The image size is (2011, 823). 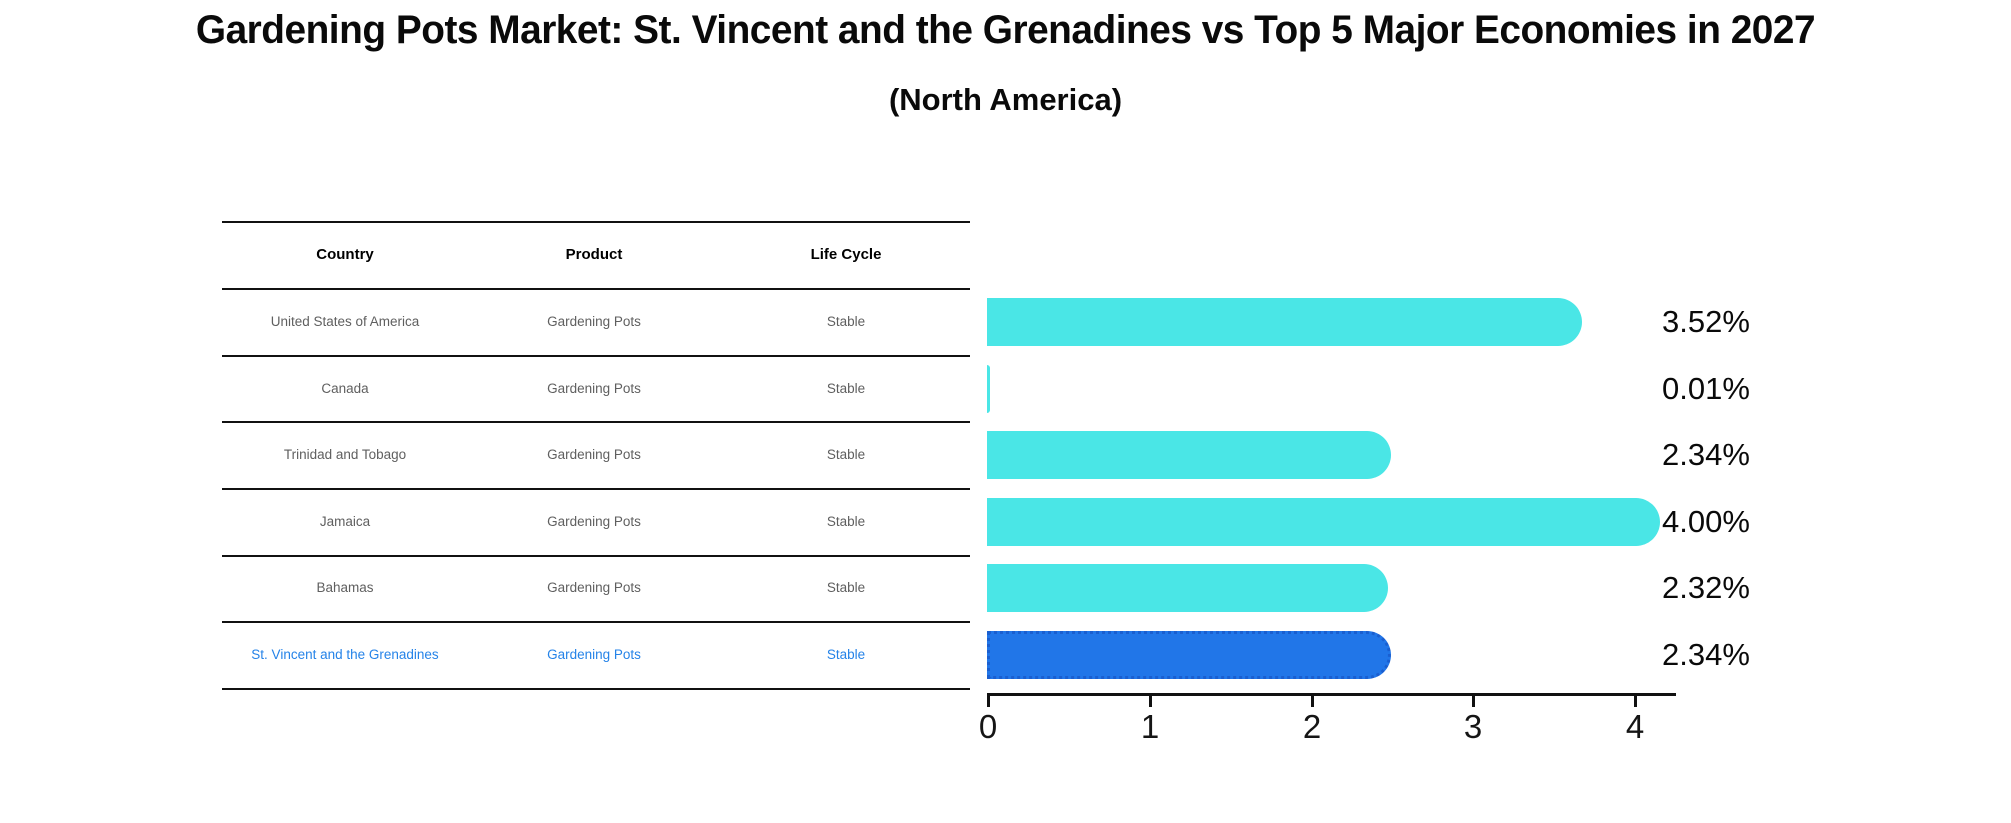 I want to click on table-cell-country: United States of America, so click(x=345, y=321).